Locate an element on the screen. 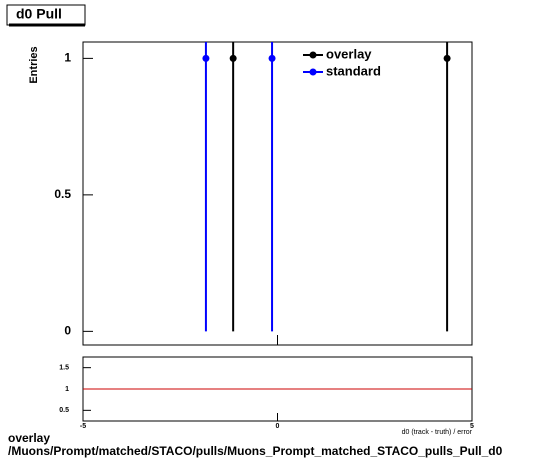  legend-label: standard is located at coordinates (353, 70).